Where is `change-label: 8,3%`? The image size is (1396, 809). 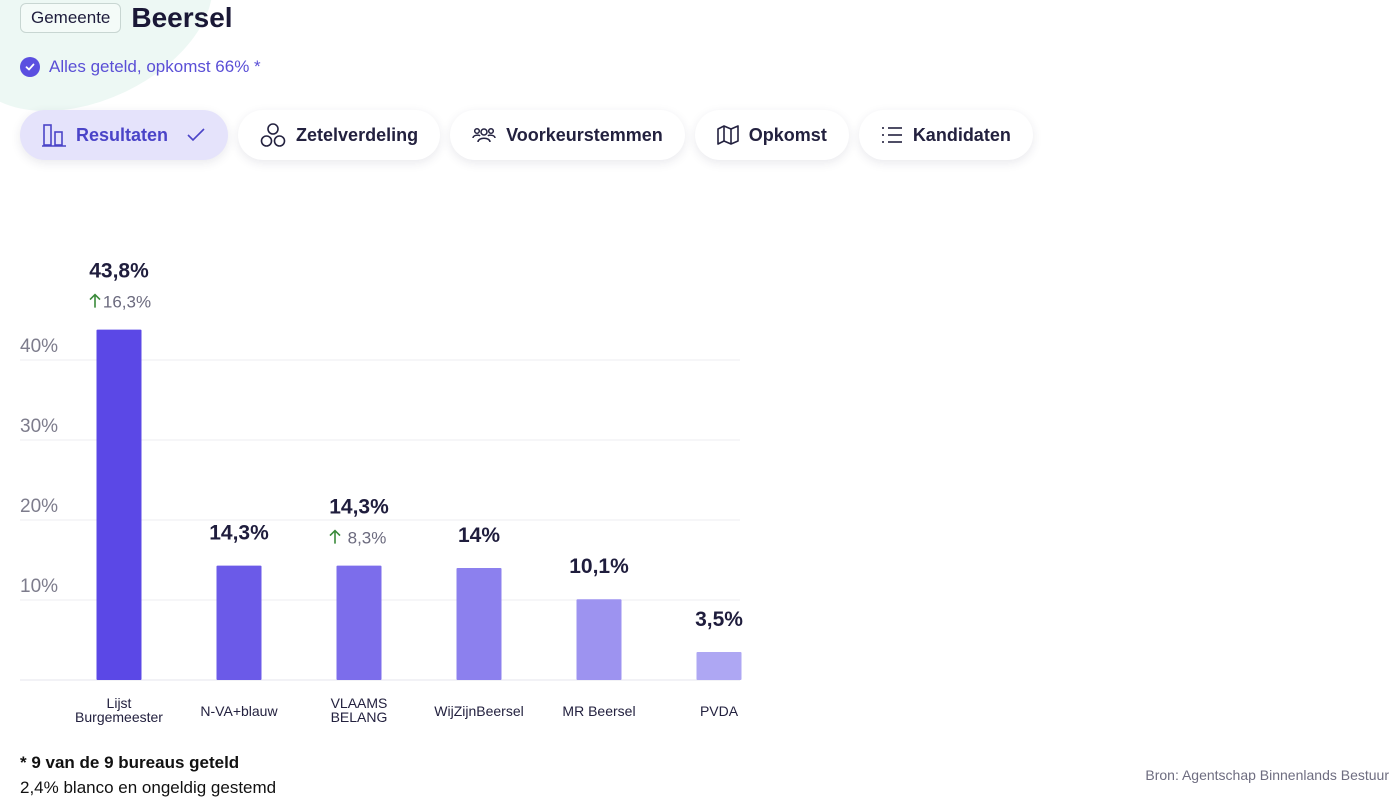
change-label: 8,3% is located at coordinates (367, 538).